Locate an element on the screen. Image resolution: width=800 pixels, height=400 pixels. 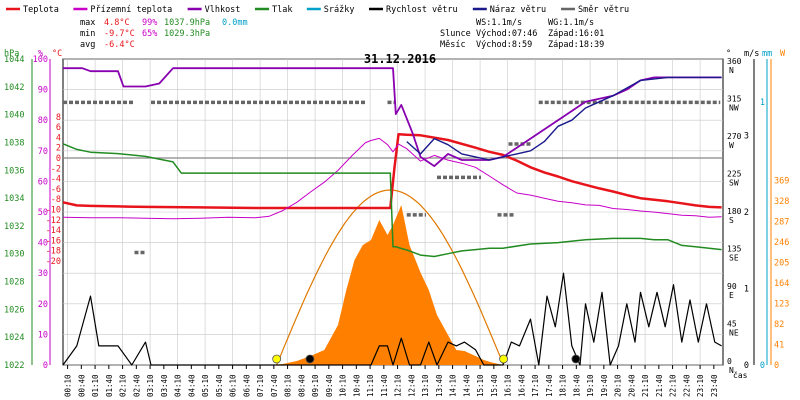
direction-tick-cardinal: SW is located at coordinates (734, 182).